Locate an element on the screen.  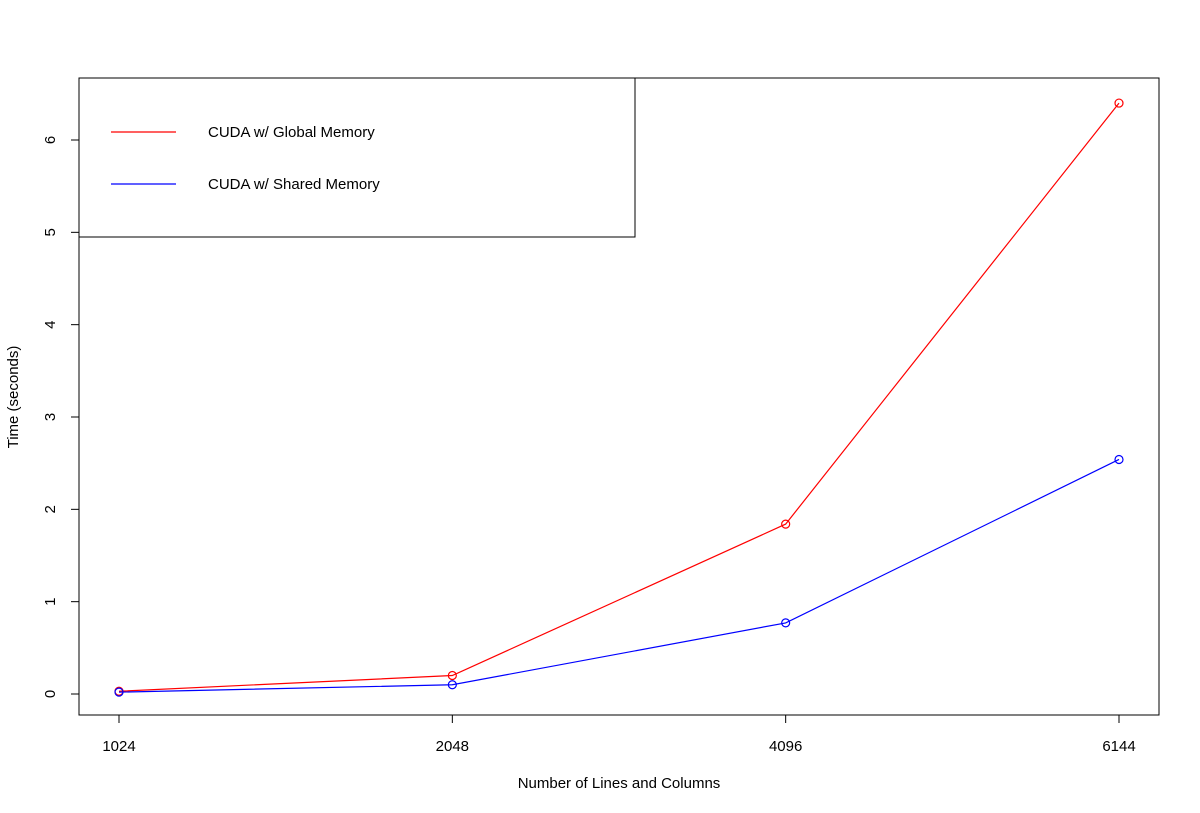
y-axis-title: Time (seconds) is located at coordinates (13, 397).